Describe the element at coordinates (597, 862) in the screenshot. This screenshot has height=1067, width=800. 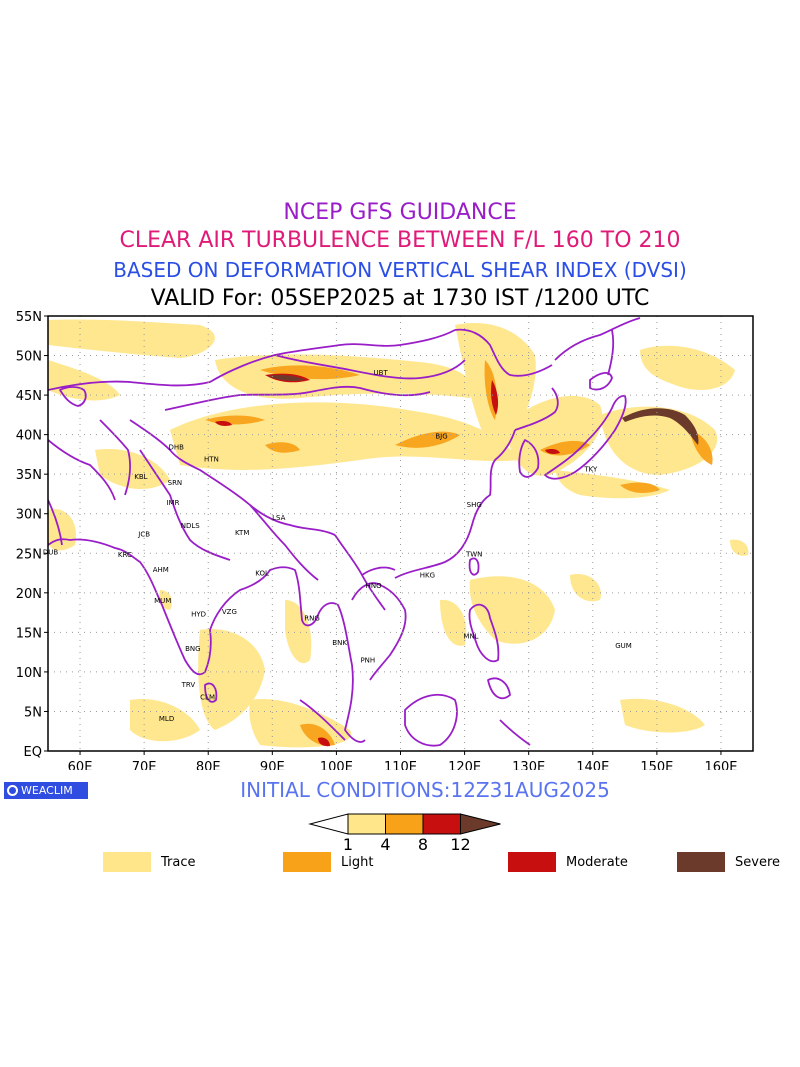
I see `legend-label-moderate: Moderate` at that location.